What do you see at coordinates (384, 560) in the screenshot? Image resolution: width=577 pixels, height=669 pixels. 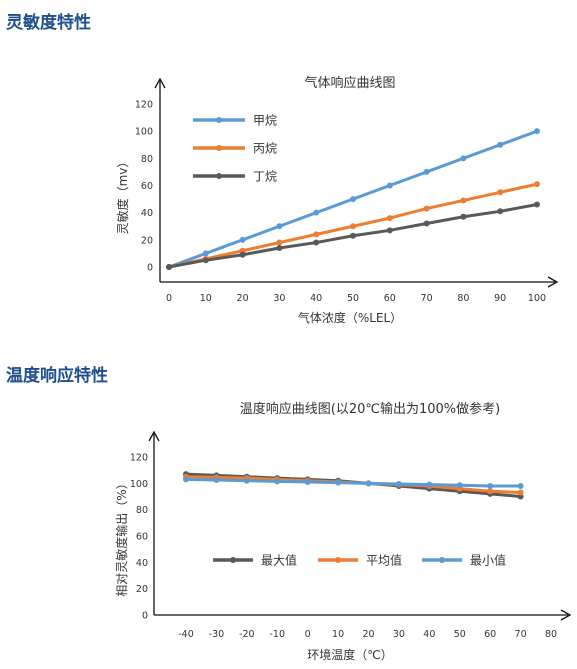 I see `legend-label: 平均值` at bounding box center [384, 560].